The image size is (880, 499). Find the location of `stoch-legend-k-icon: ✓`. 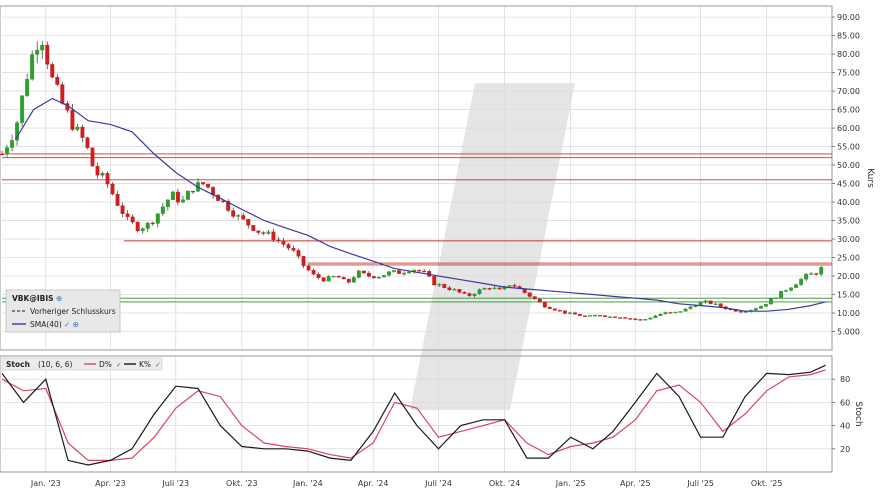

stoch-legend-k-icon: ✓ is located at coordinates (158, 365).